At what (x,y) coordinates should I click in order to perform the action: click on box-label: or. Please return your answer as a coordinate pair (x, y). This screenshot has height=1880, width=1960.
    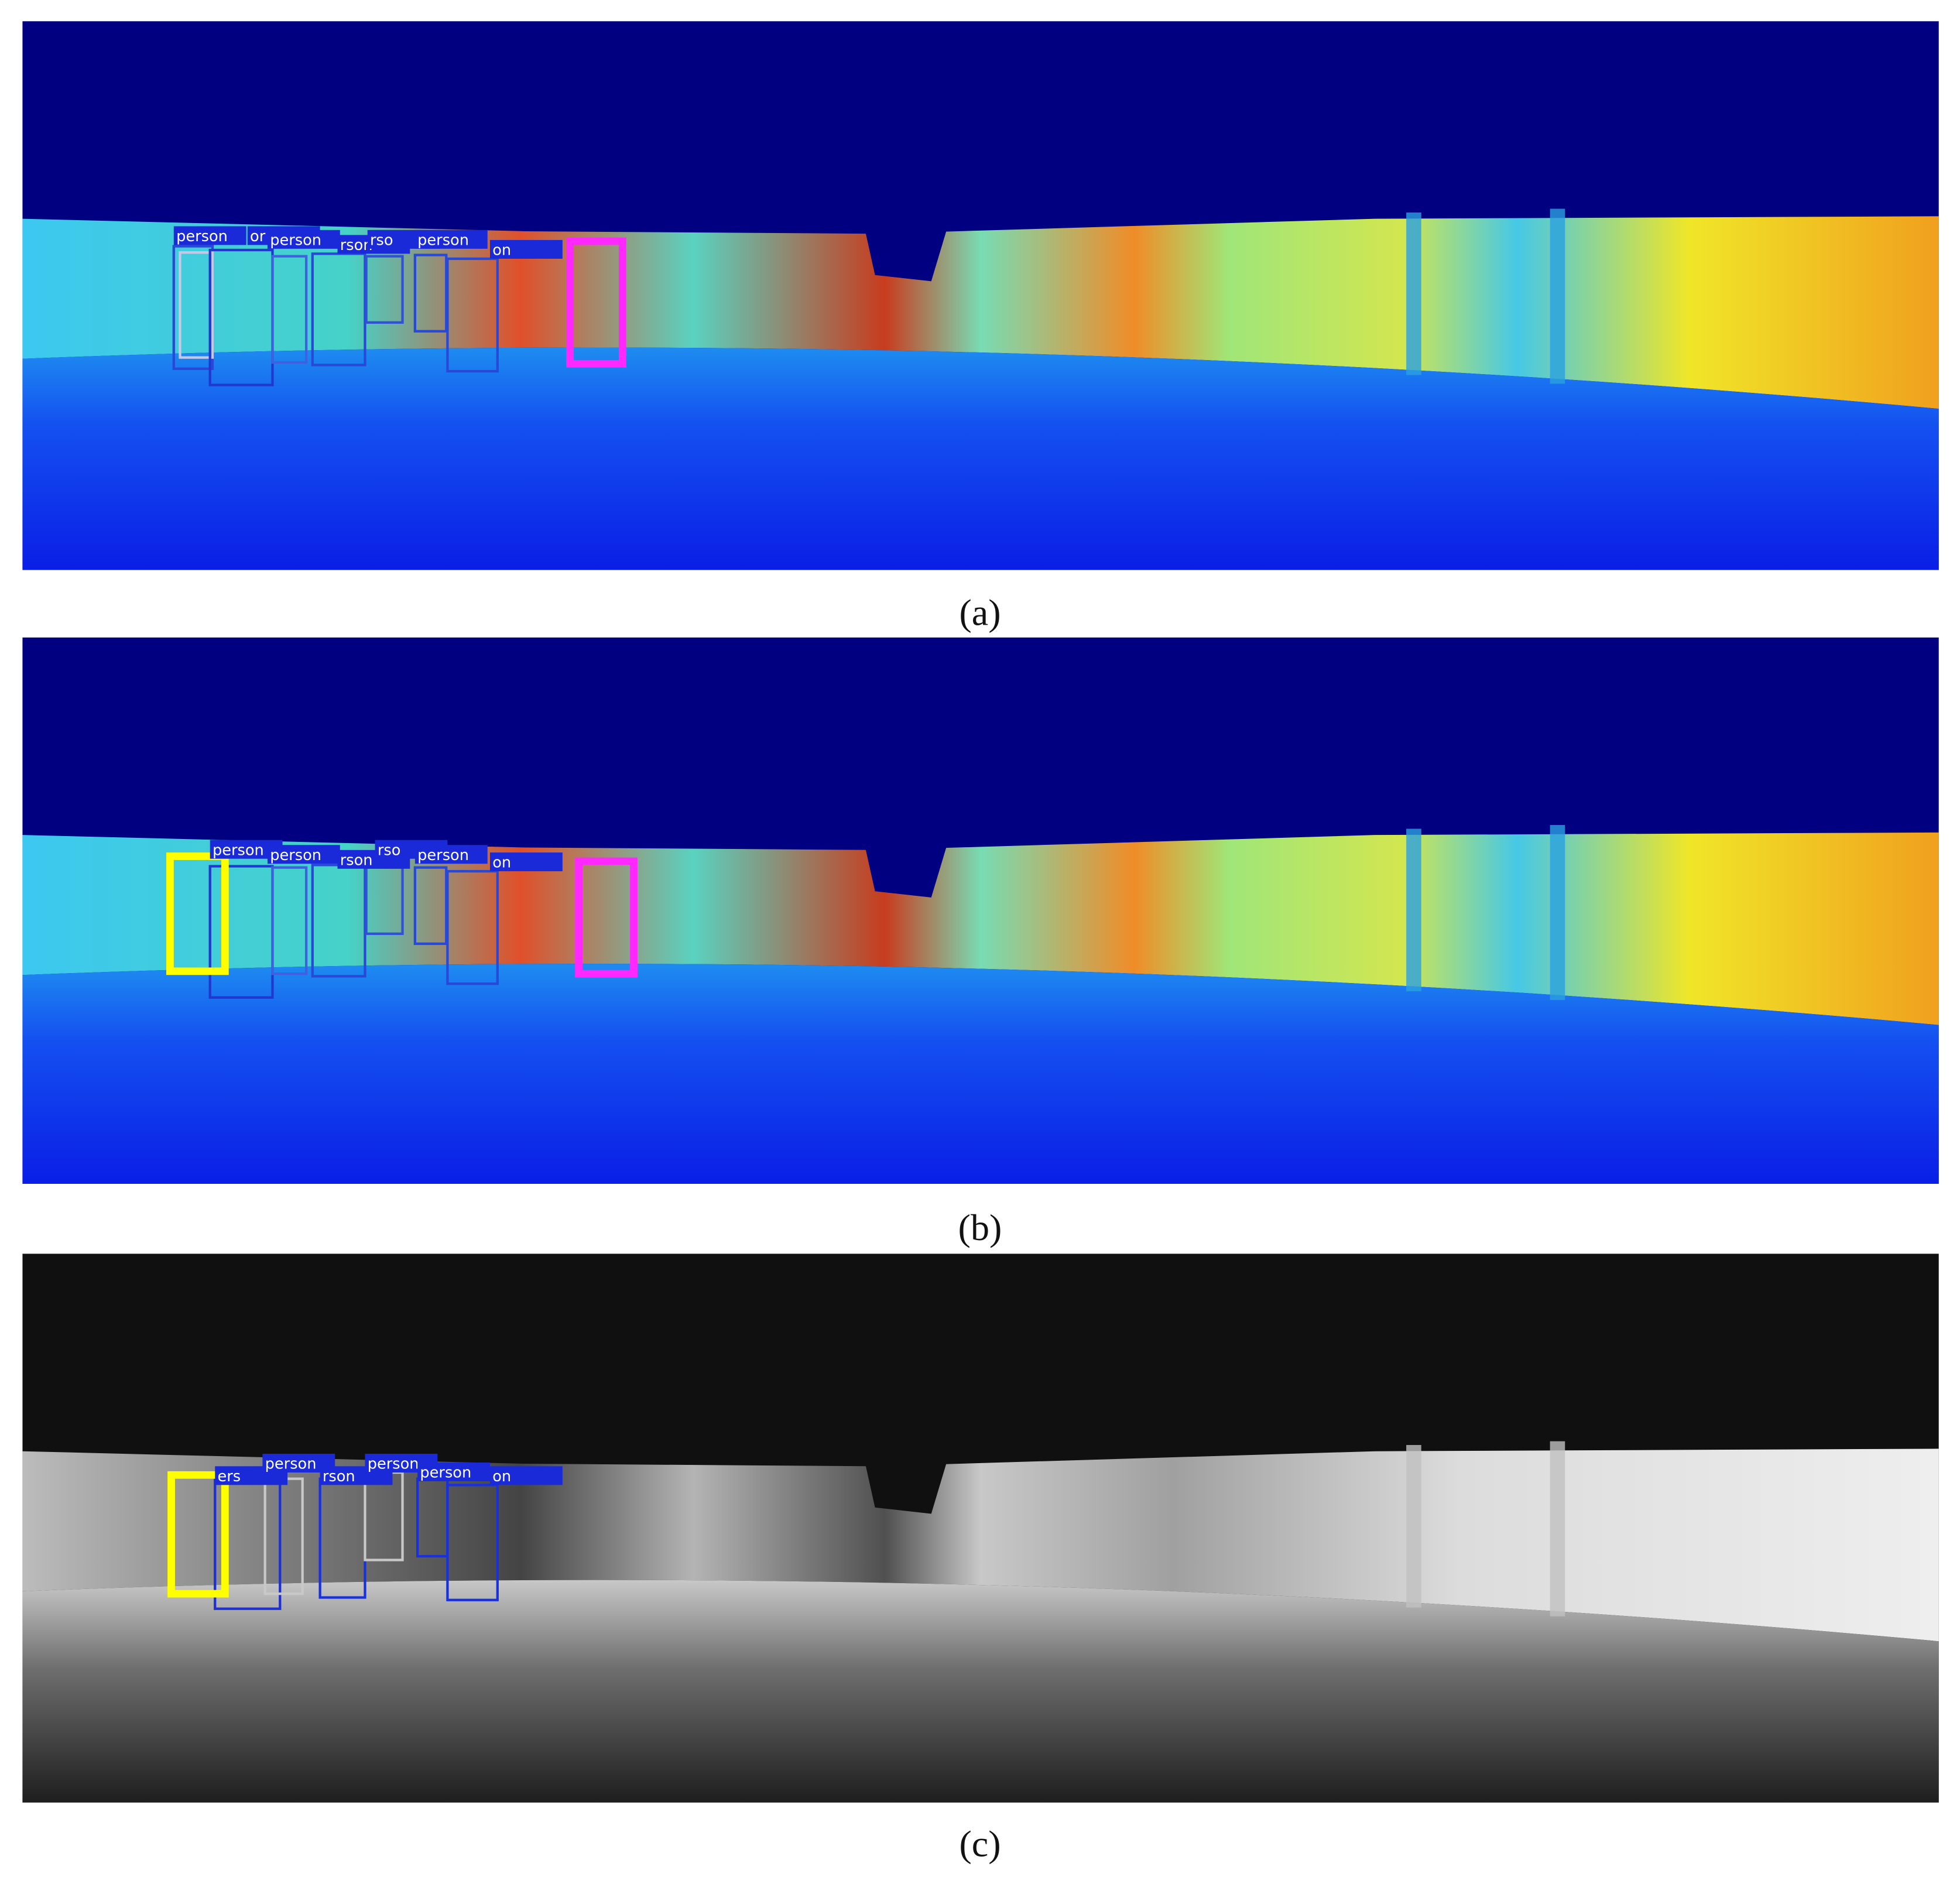
    Looking at the image, I should click on (258, 237).